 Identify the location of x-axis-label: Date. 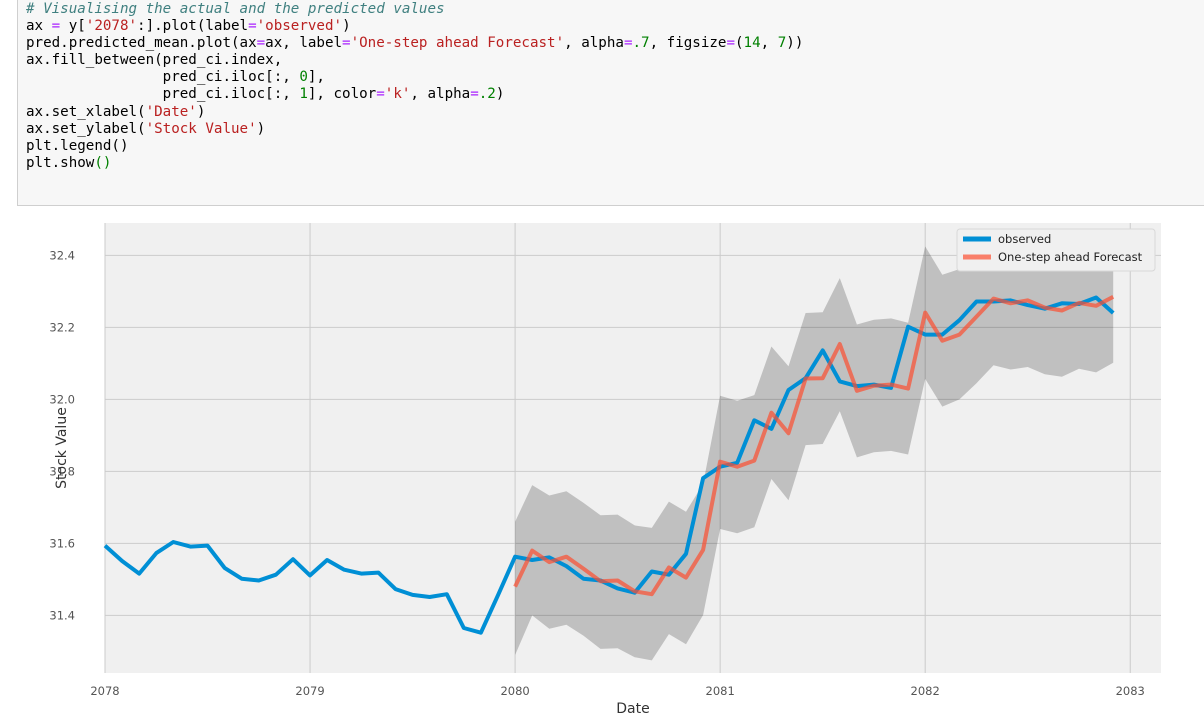
(632, 709).